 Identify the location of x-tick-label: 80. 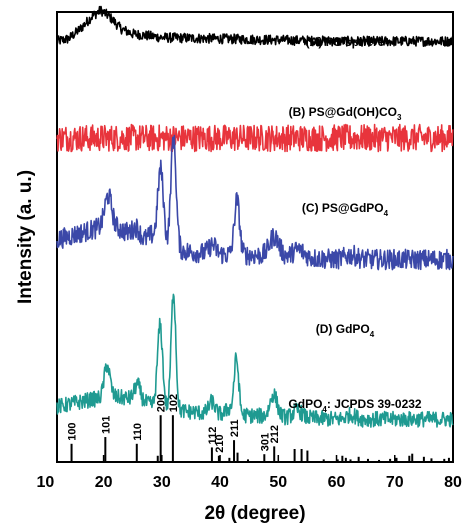
(453, 482).